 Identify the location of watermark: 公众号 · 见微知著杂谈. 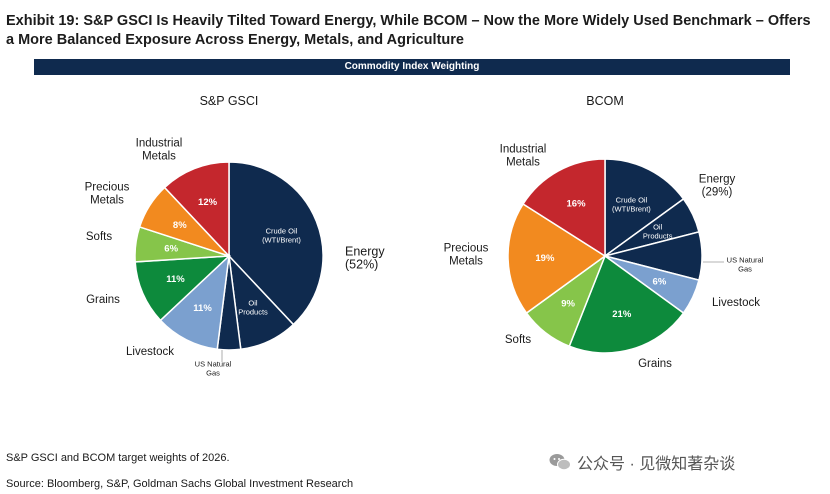
(642, 462).